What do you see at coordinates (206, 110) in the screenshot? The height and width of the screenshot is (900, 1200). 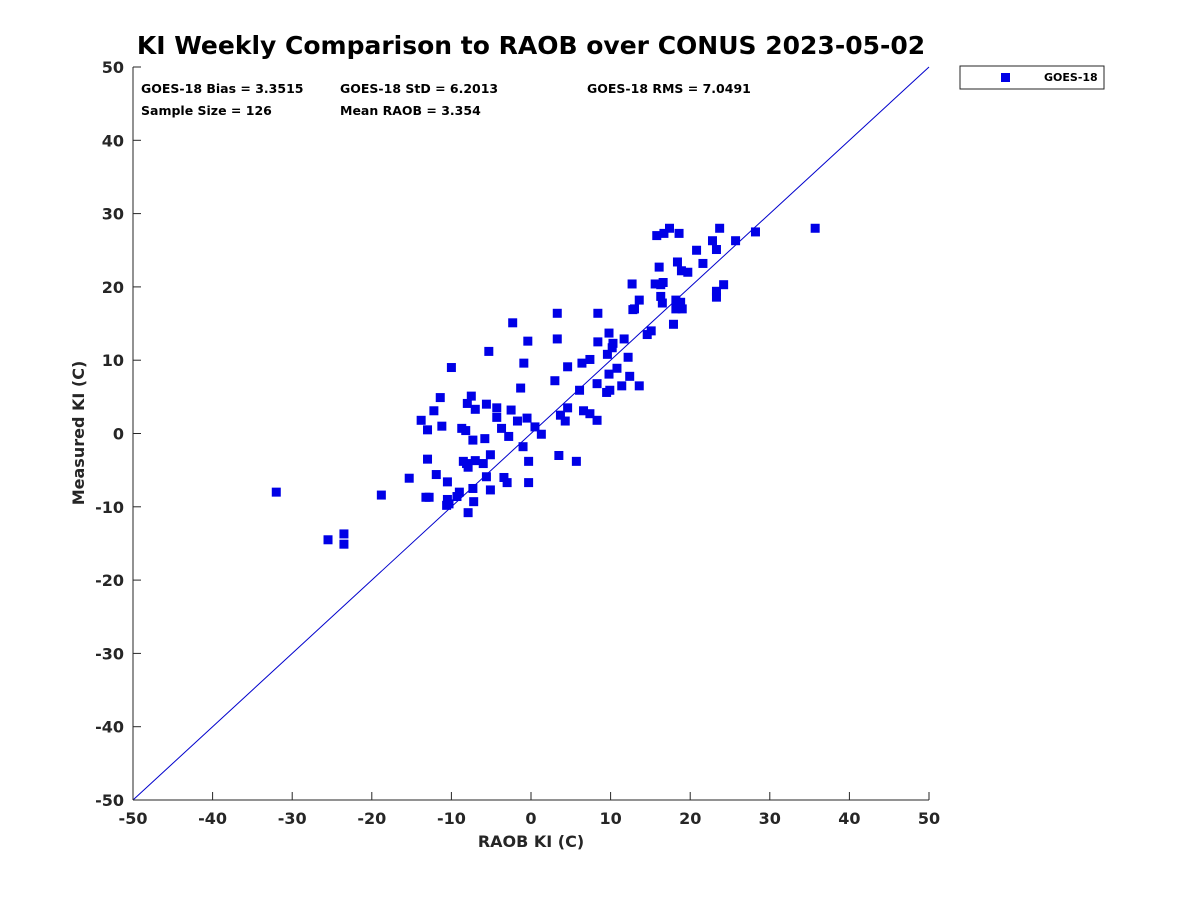 I see `stat-sample-size: Sample Size = 126` at bounding box center [206, 110].